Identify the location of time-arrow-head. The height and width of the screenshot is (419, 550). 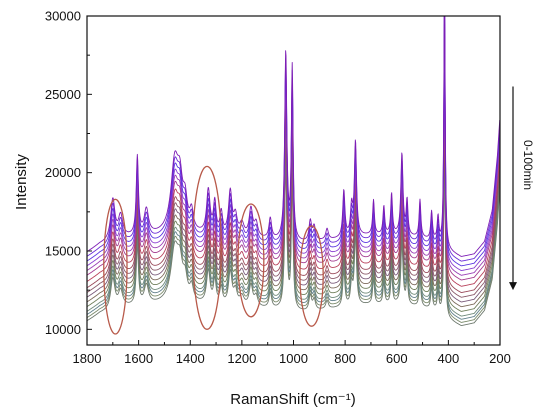
(513, 286).